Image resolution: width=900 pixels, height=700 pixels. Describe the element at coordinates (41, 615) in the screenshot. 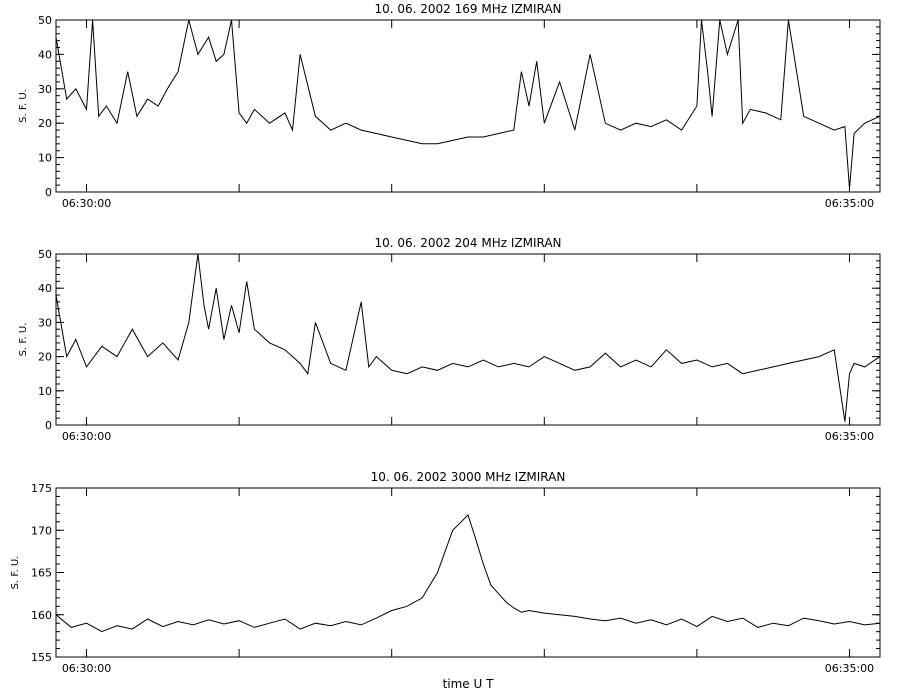

I see `y-tick-label: 160` at that location.